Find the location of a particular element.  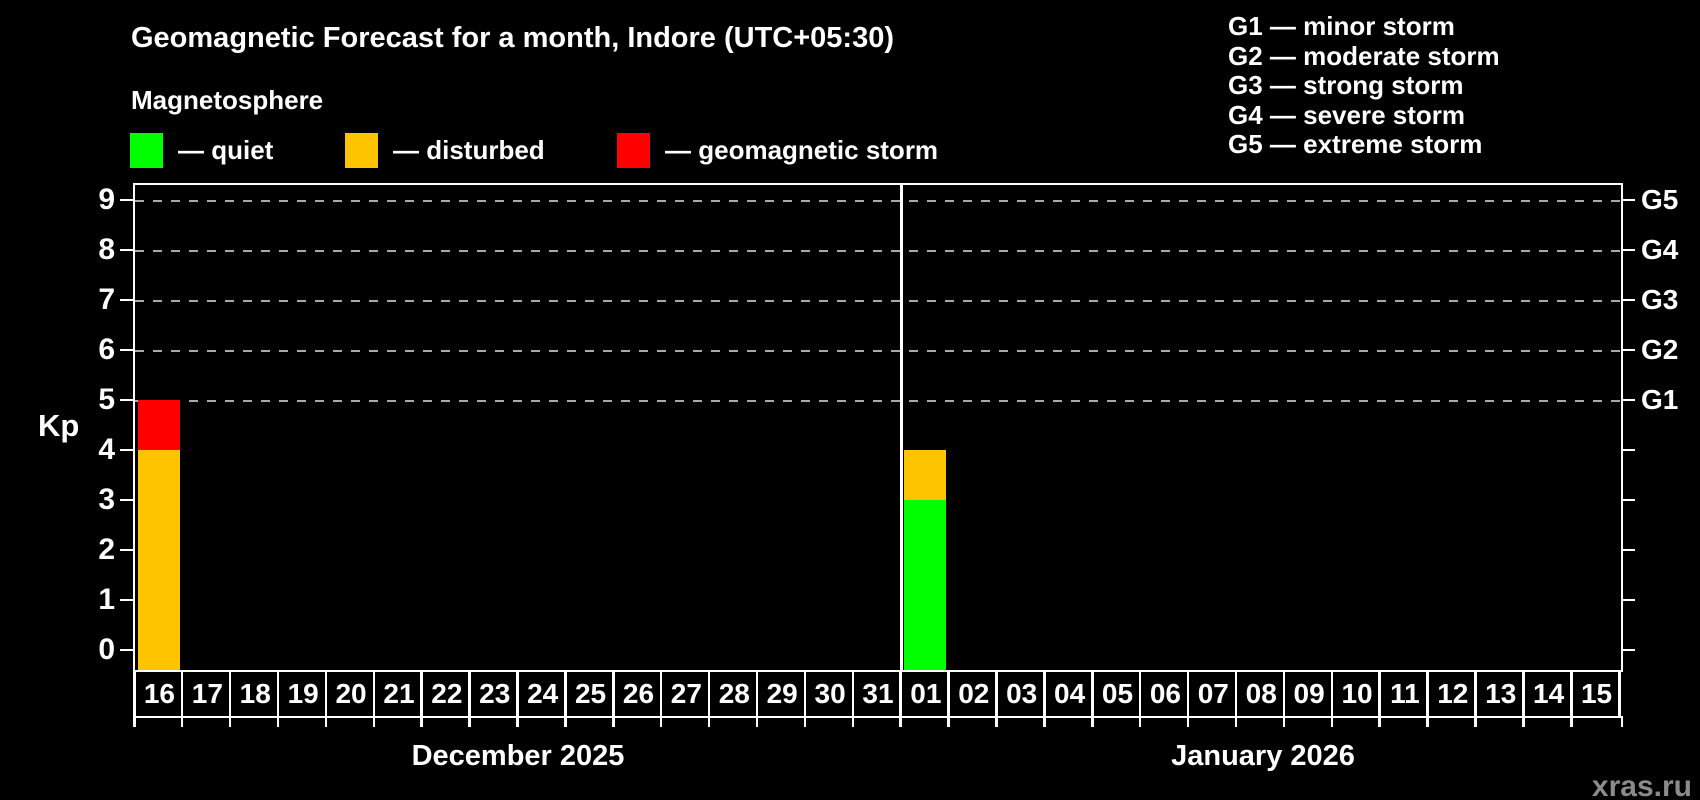

day-label-jan-06: 06 is located at coordinates (1165, 693).